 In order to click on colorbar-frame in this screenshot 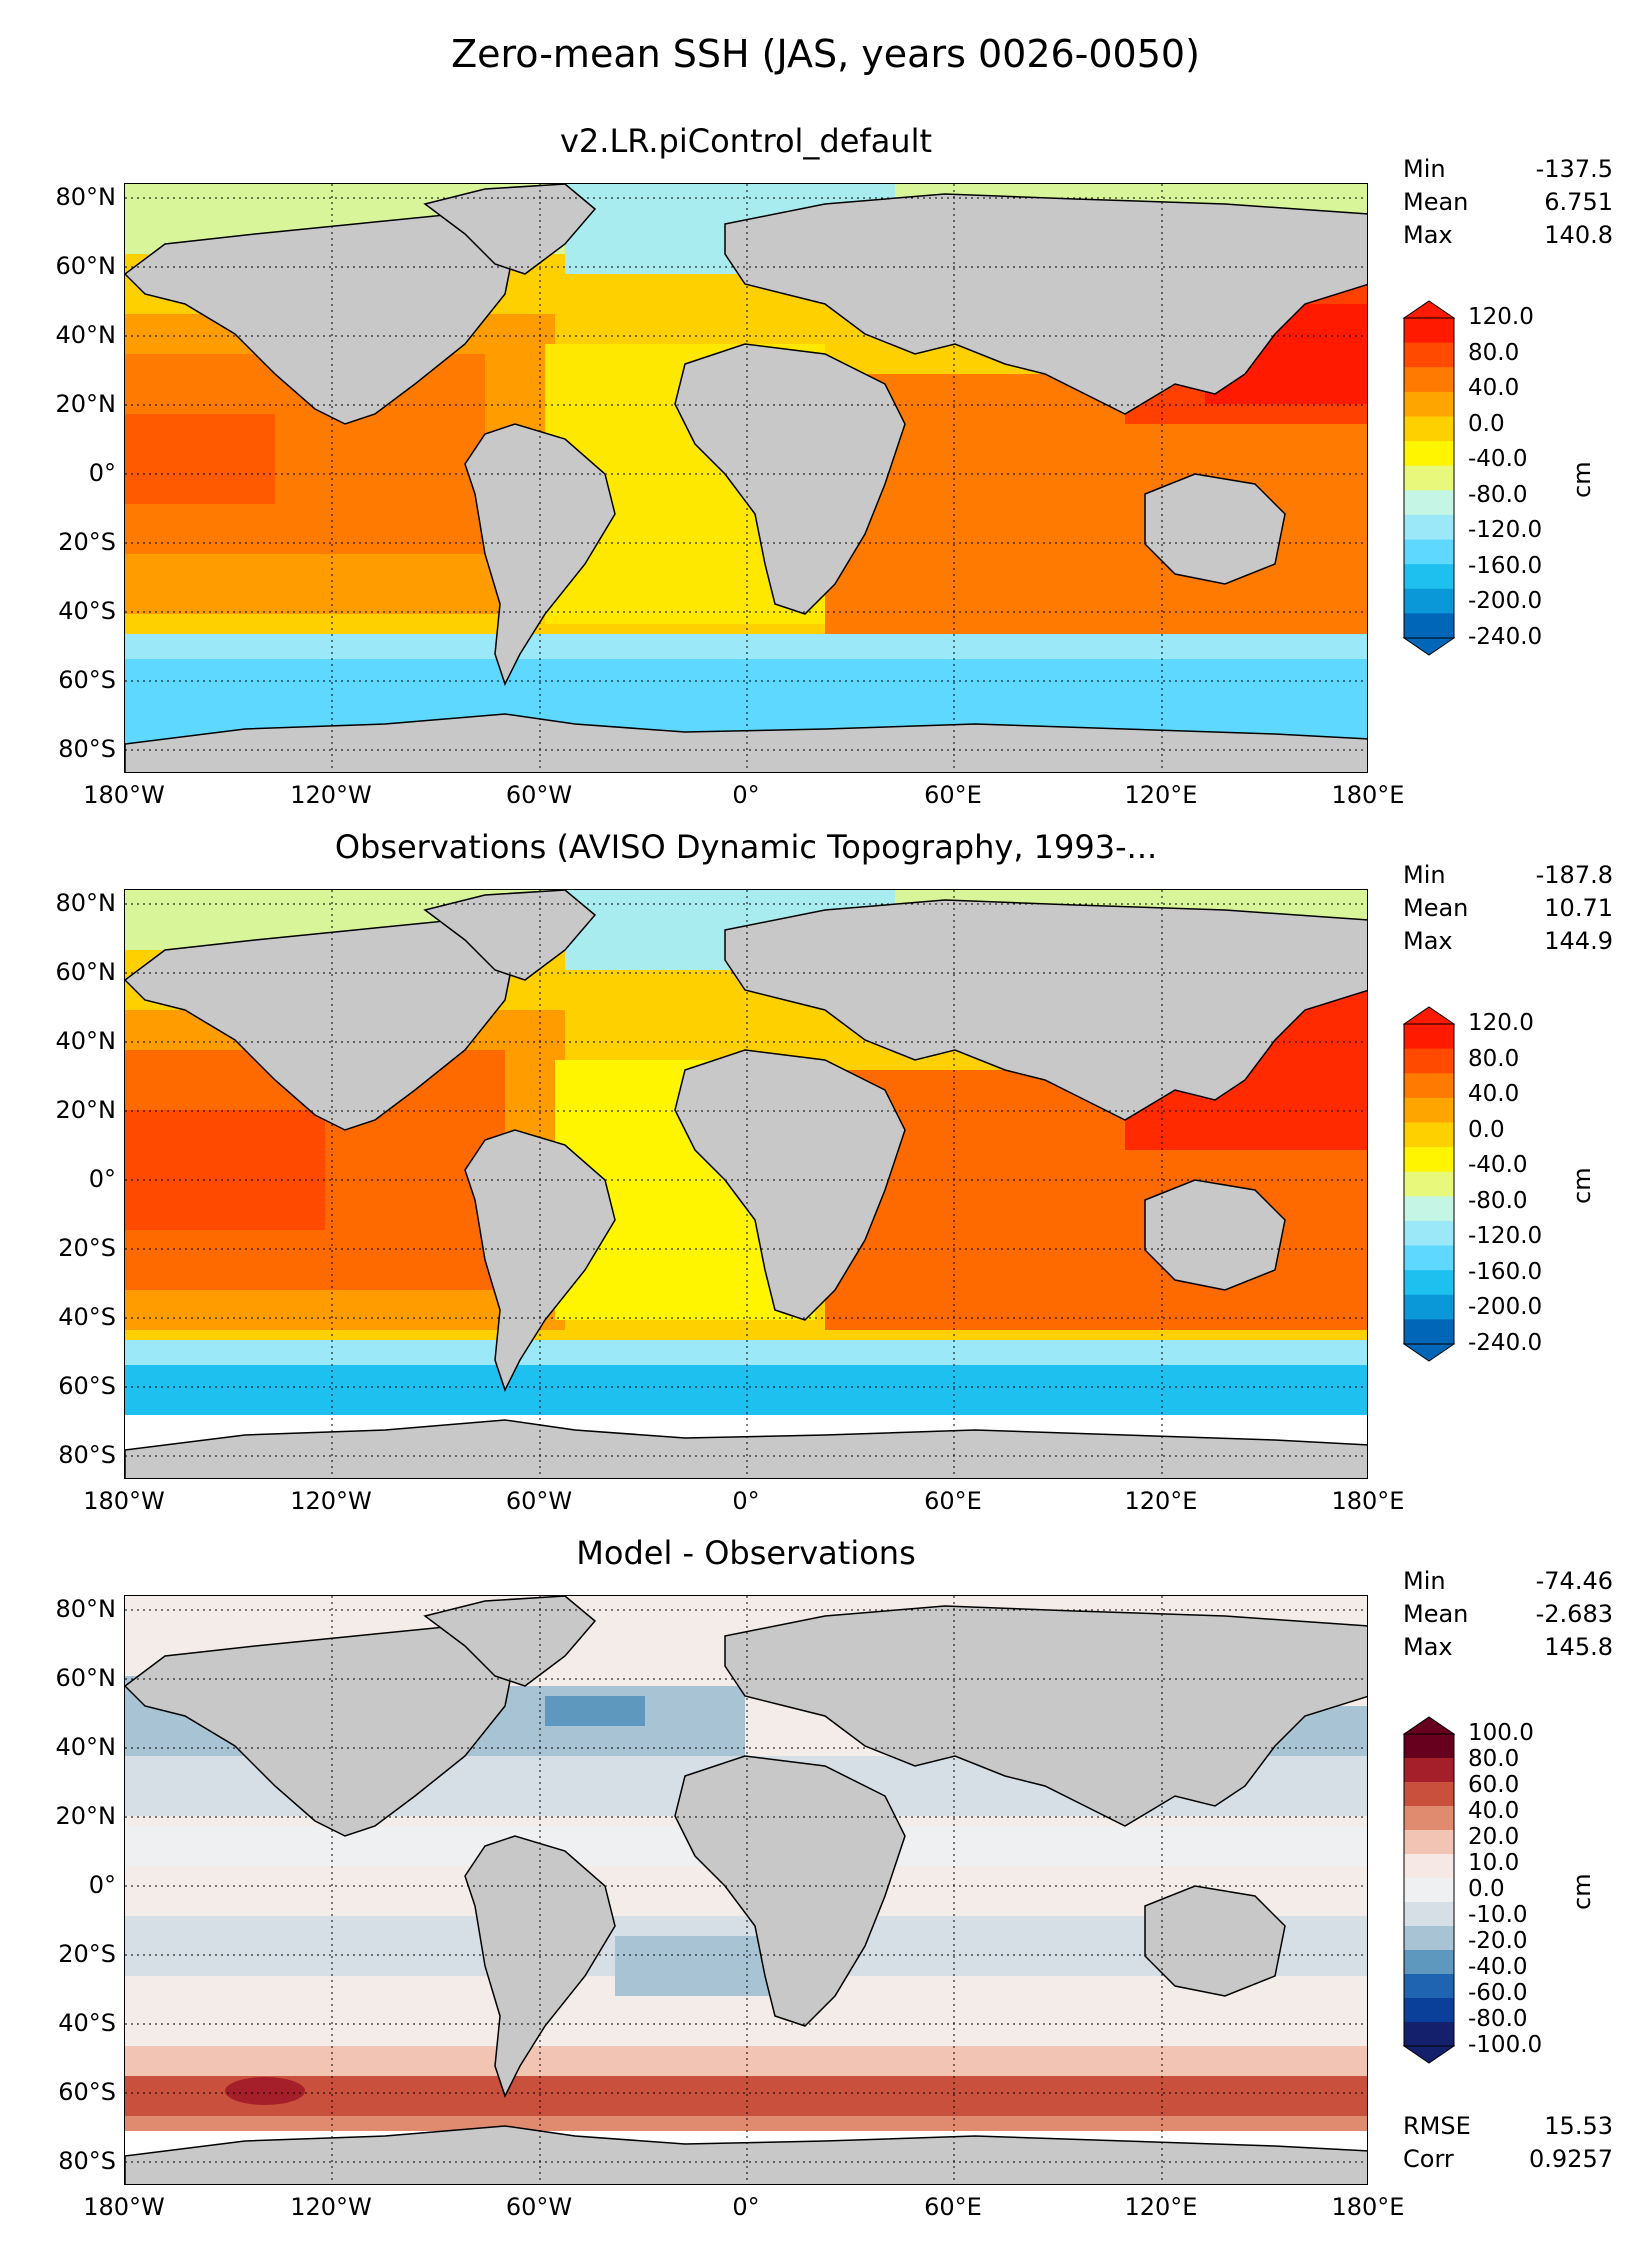, I will do `click(1429, 478)`.